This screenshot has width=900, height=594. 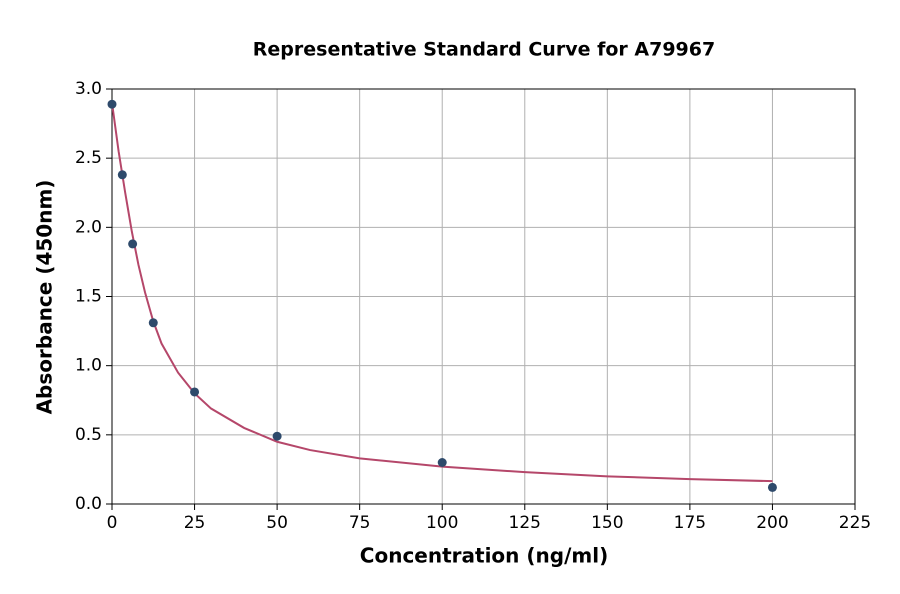 What do you see at coordinates (442, 523) in the screenshot?
I see `x-tick-label: 100` at bounding box center [442, 523].